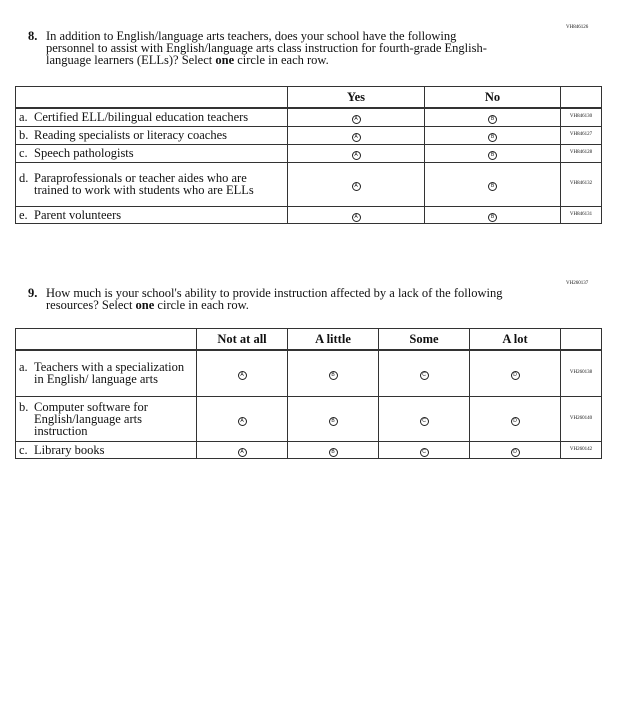  Describe the element at coordinates (581, 135) in the screenshot. I see `row-code: VH846127` at that location.